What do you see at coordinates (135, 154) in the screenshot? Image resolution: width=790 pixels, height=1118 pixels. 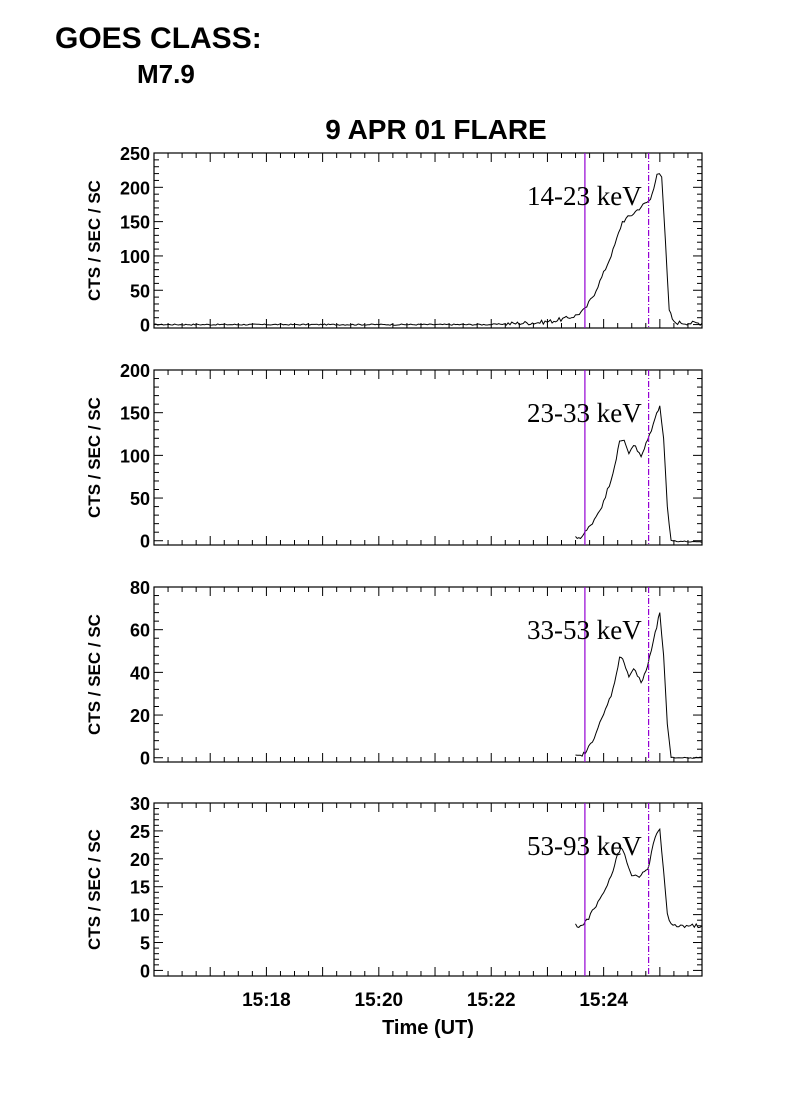 I see `y-tick-label: 250` at bounding box center [135, 154].